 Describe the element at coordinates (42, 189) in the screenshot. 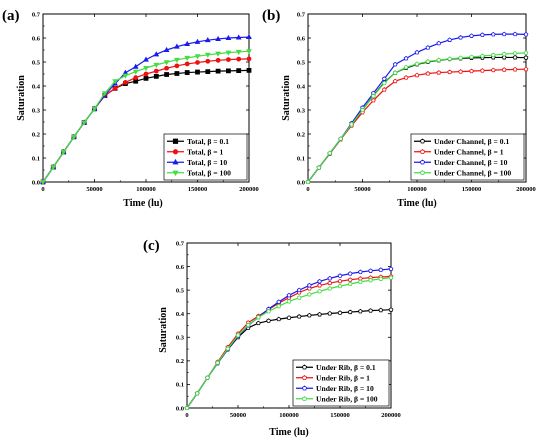

I see `x-tick-label: 0` at that location.